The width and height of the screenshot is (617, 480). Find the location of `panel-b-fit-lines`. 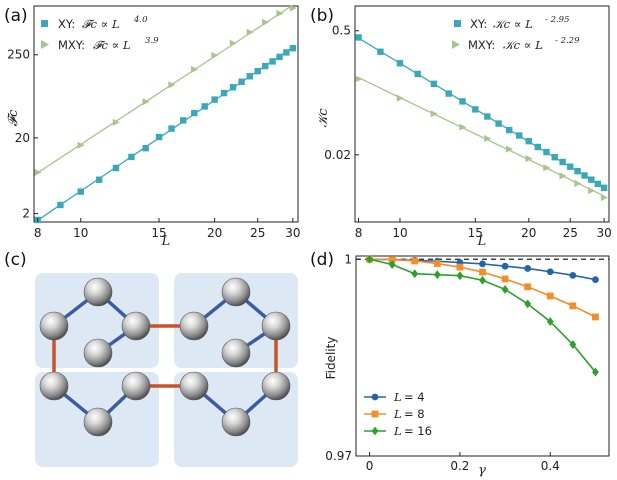

panel-b-fit-lines is located at coordinates (481, 117).